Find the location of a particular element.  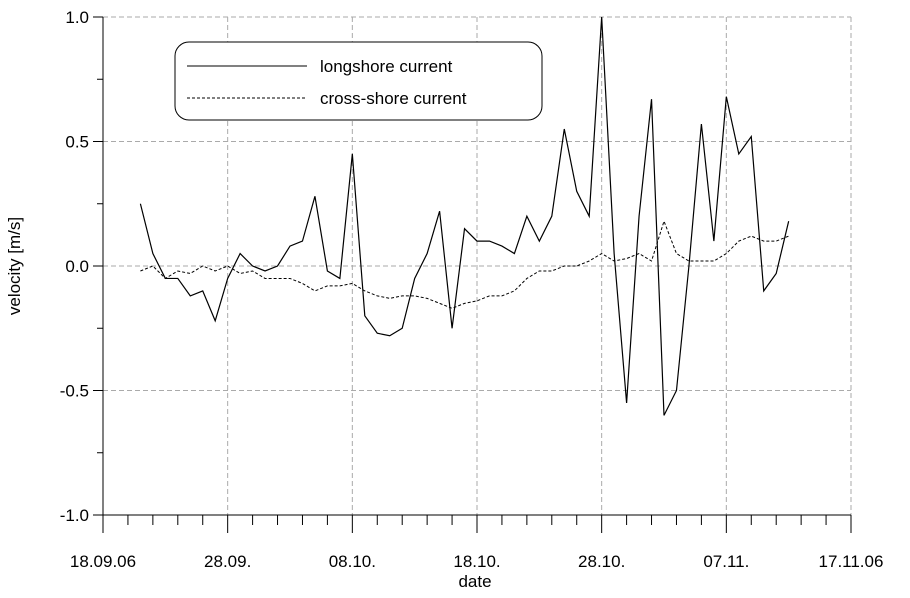

x-tick-label: 28.09. is located at coordinates (227, 561).